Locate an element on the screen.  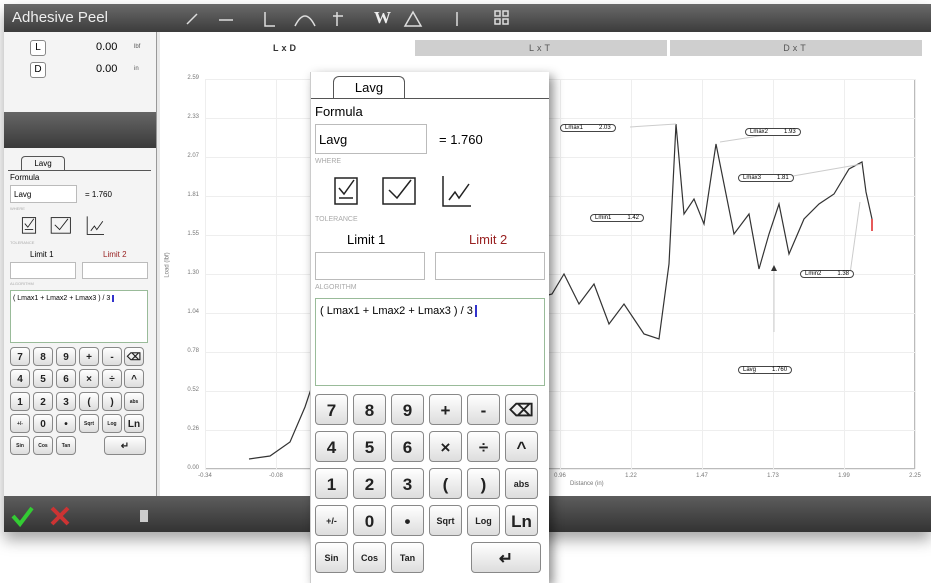
annotation-value: 1.81 is located at coordinates (783, 178).